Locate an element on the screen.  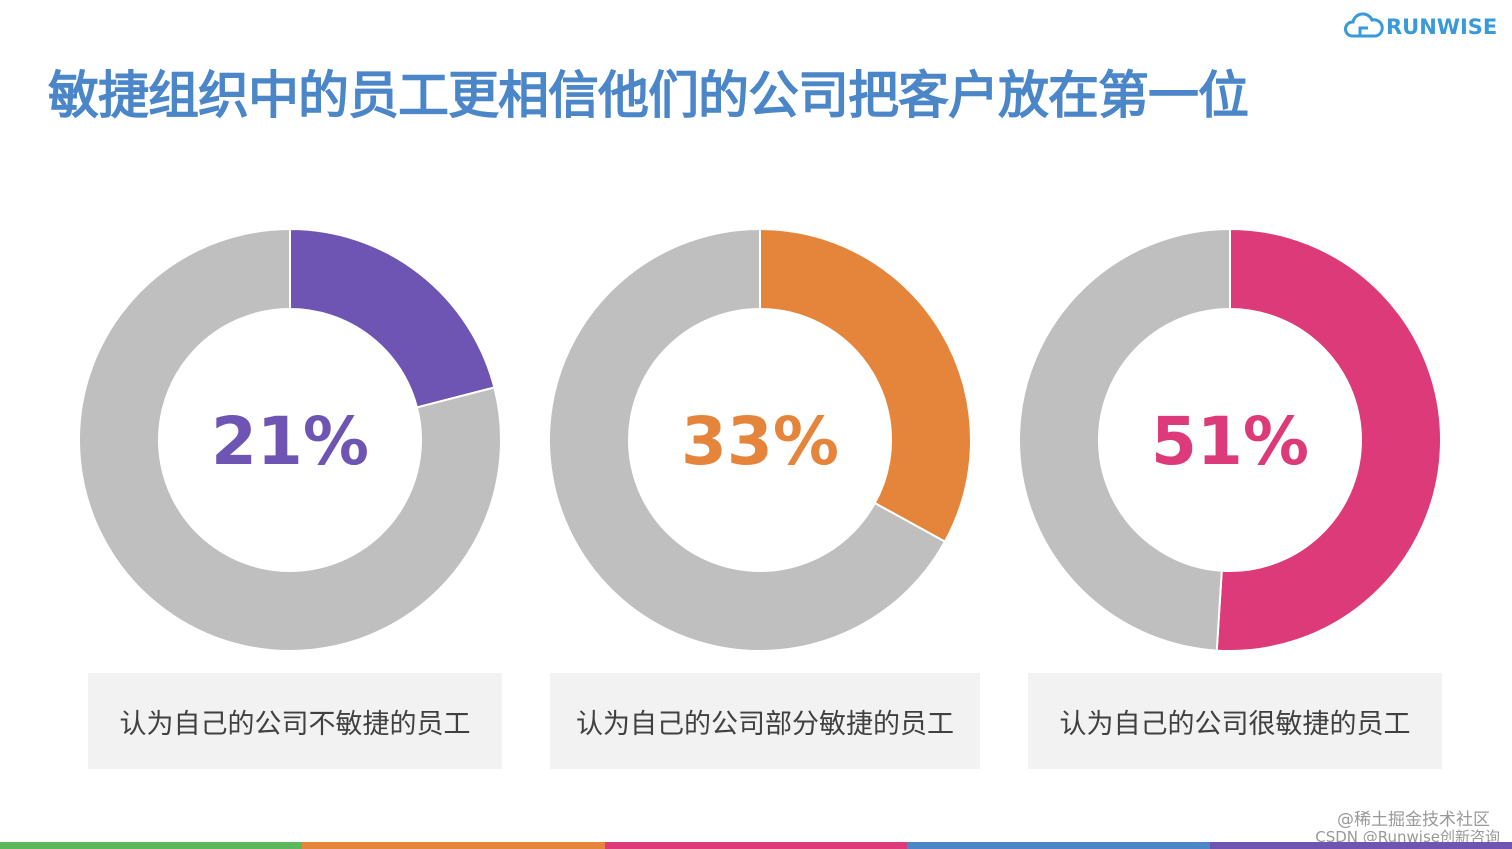
caption-not-agile: 认为自己的公司不敏捷的员工 is located at coordinates (295, 724).